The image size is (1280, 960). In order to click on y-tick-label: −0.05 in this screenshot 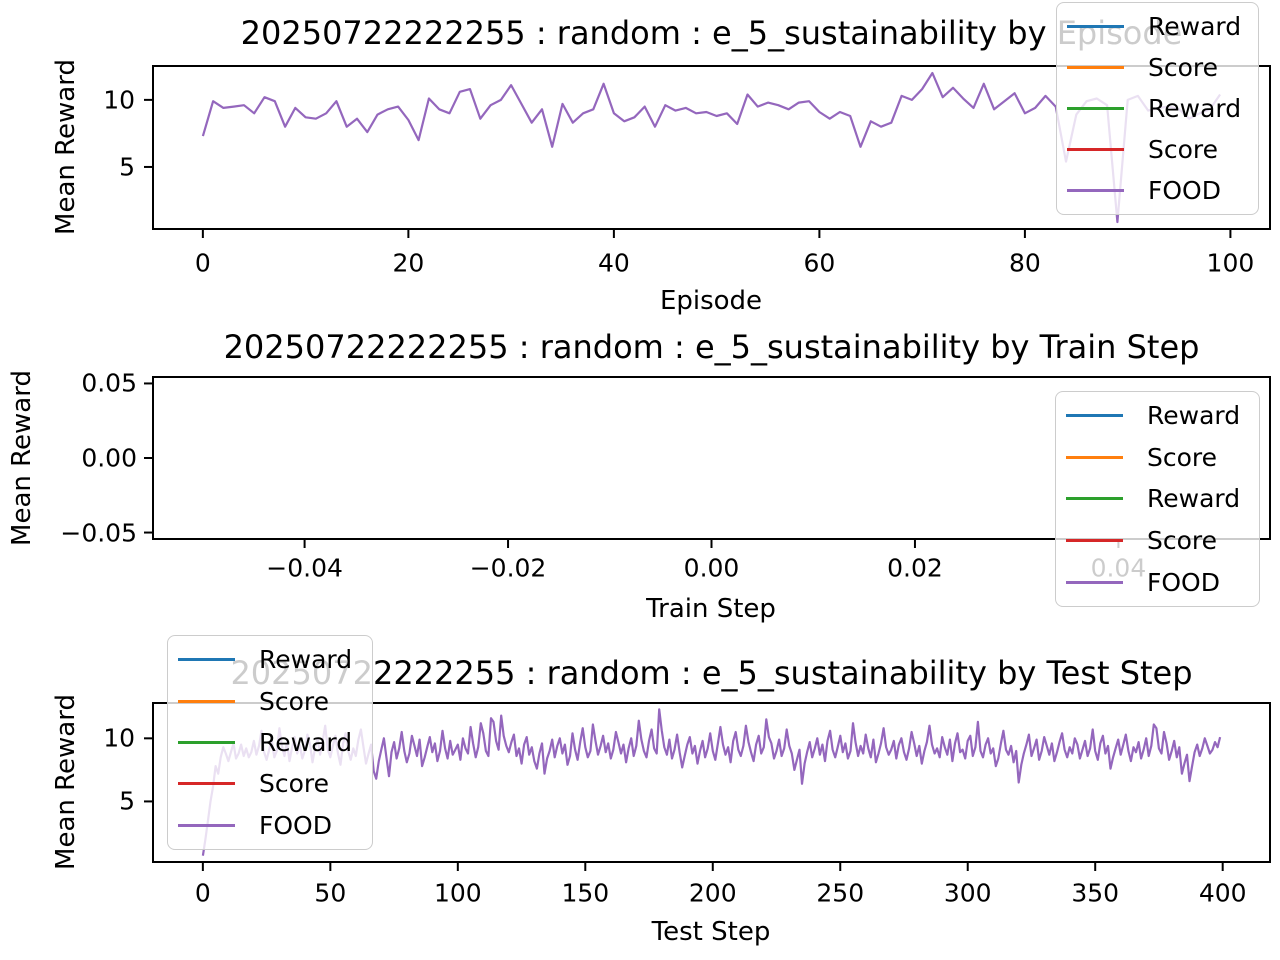, I will do `click(98, 533)`.